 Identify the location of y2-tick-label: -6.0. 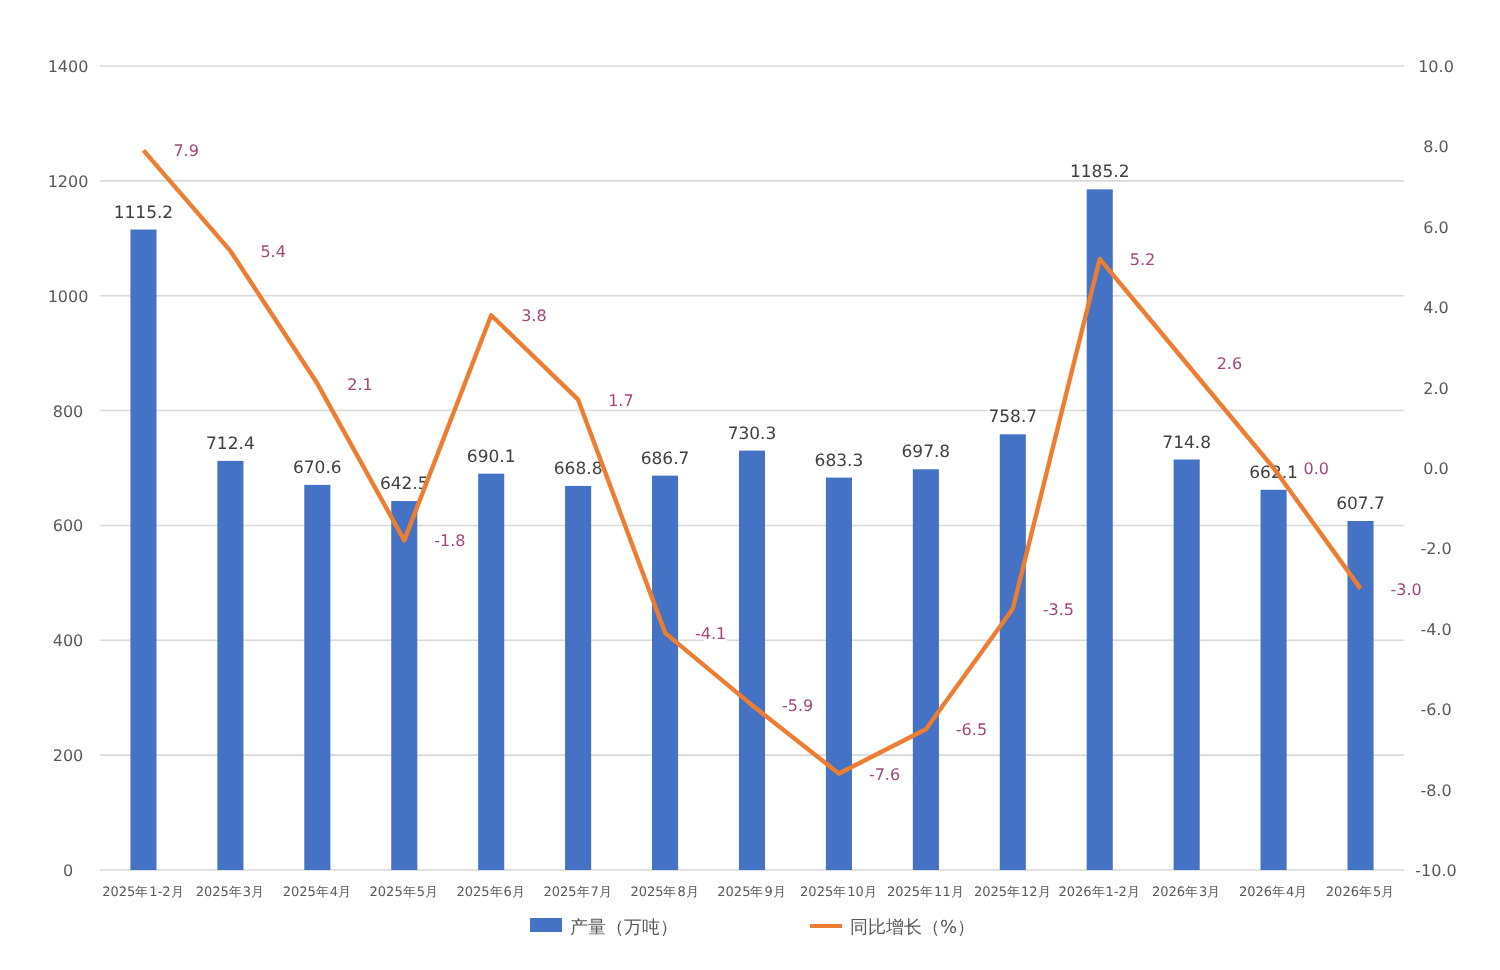
(1436, 710).